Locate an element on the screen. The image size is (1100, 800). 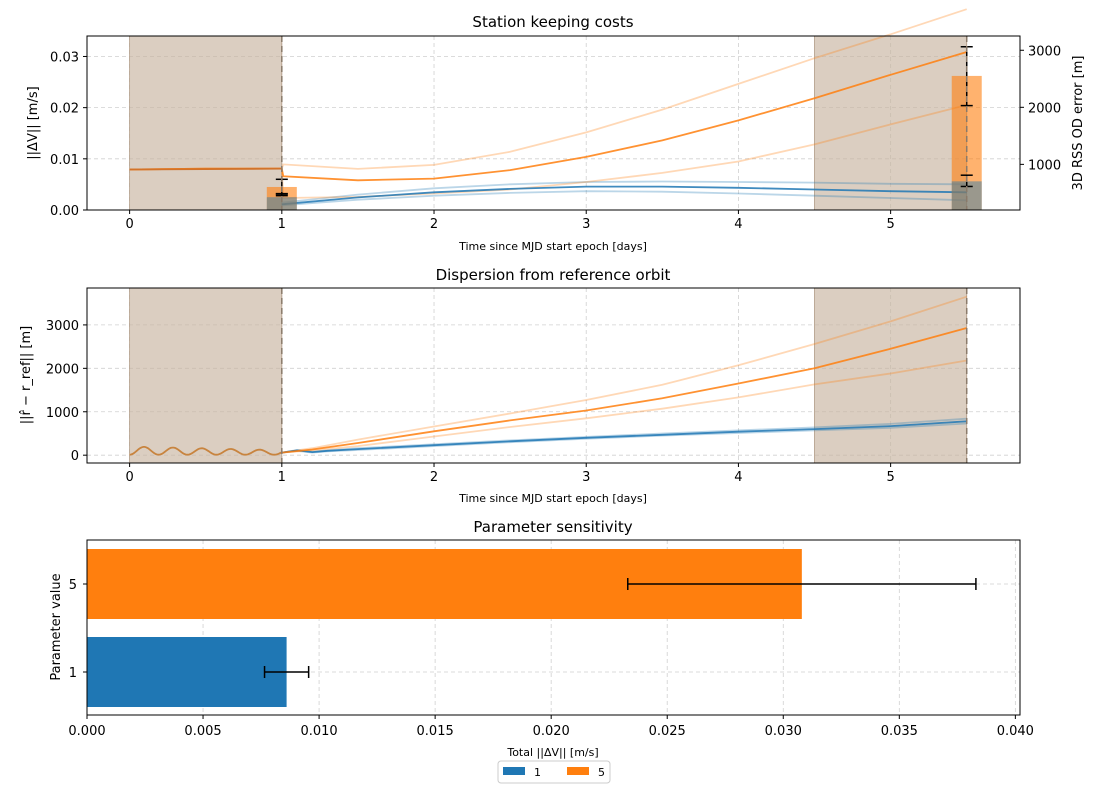
y-tick-label: 0.01 is located at coordinates (64, 160).